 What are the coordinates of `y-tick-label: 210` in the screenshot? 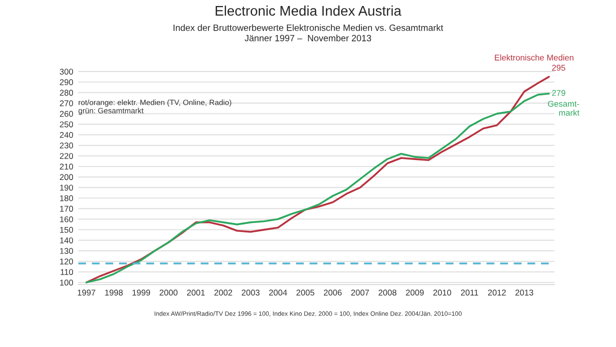 It's located at (67, 167).